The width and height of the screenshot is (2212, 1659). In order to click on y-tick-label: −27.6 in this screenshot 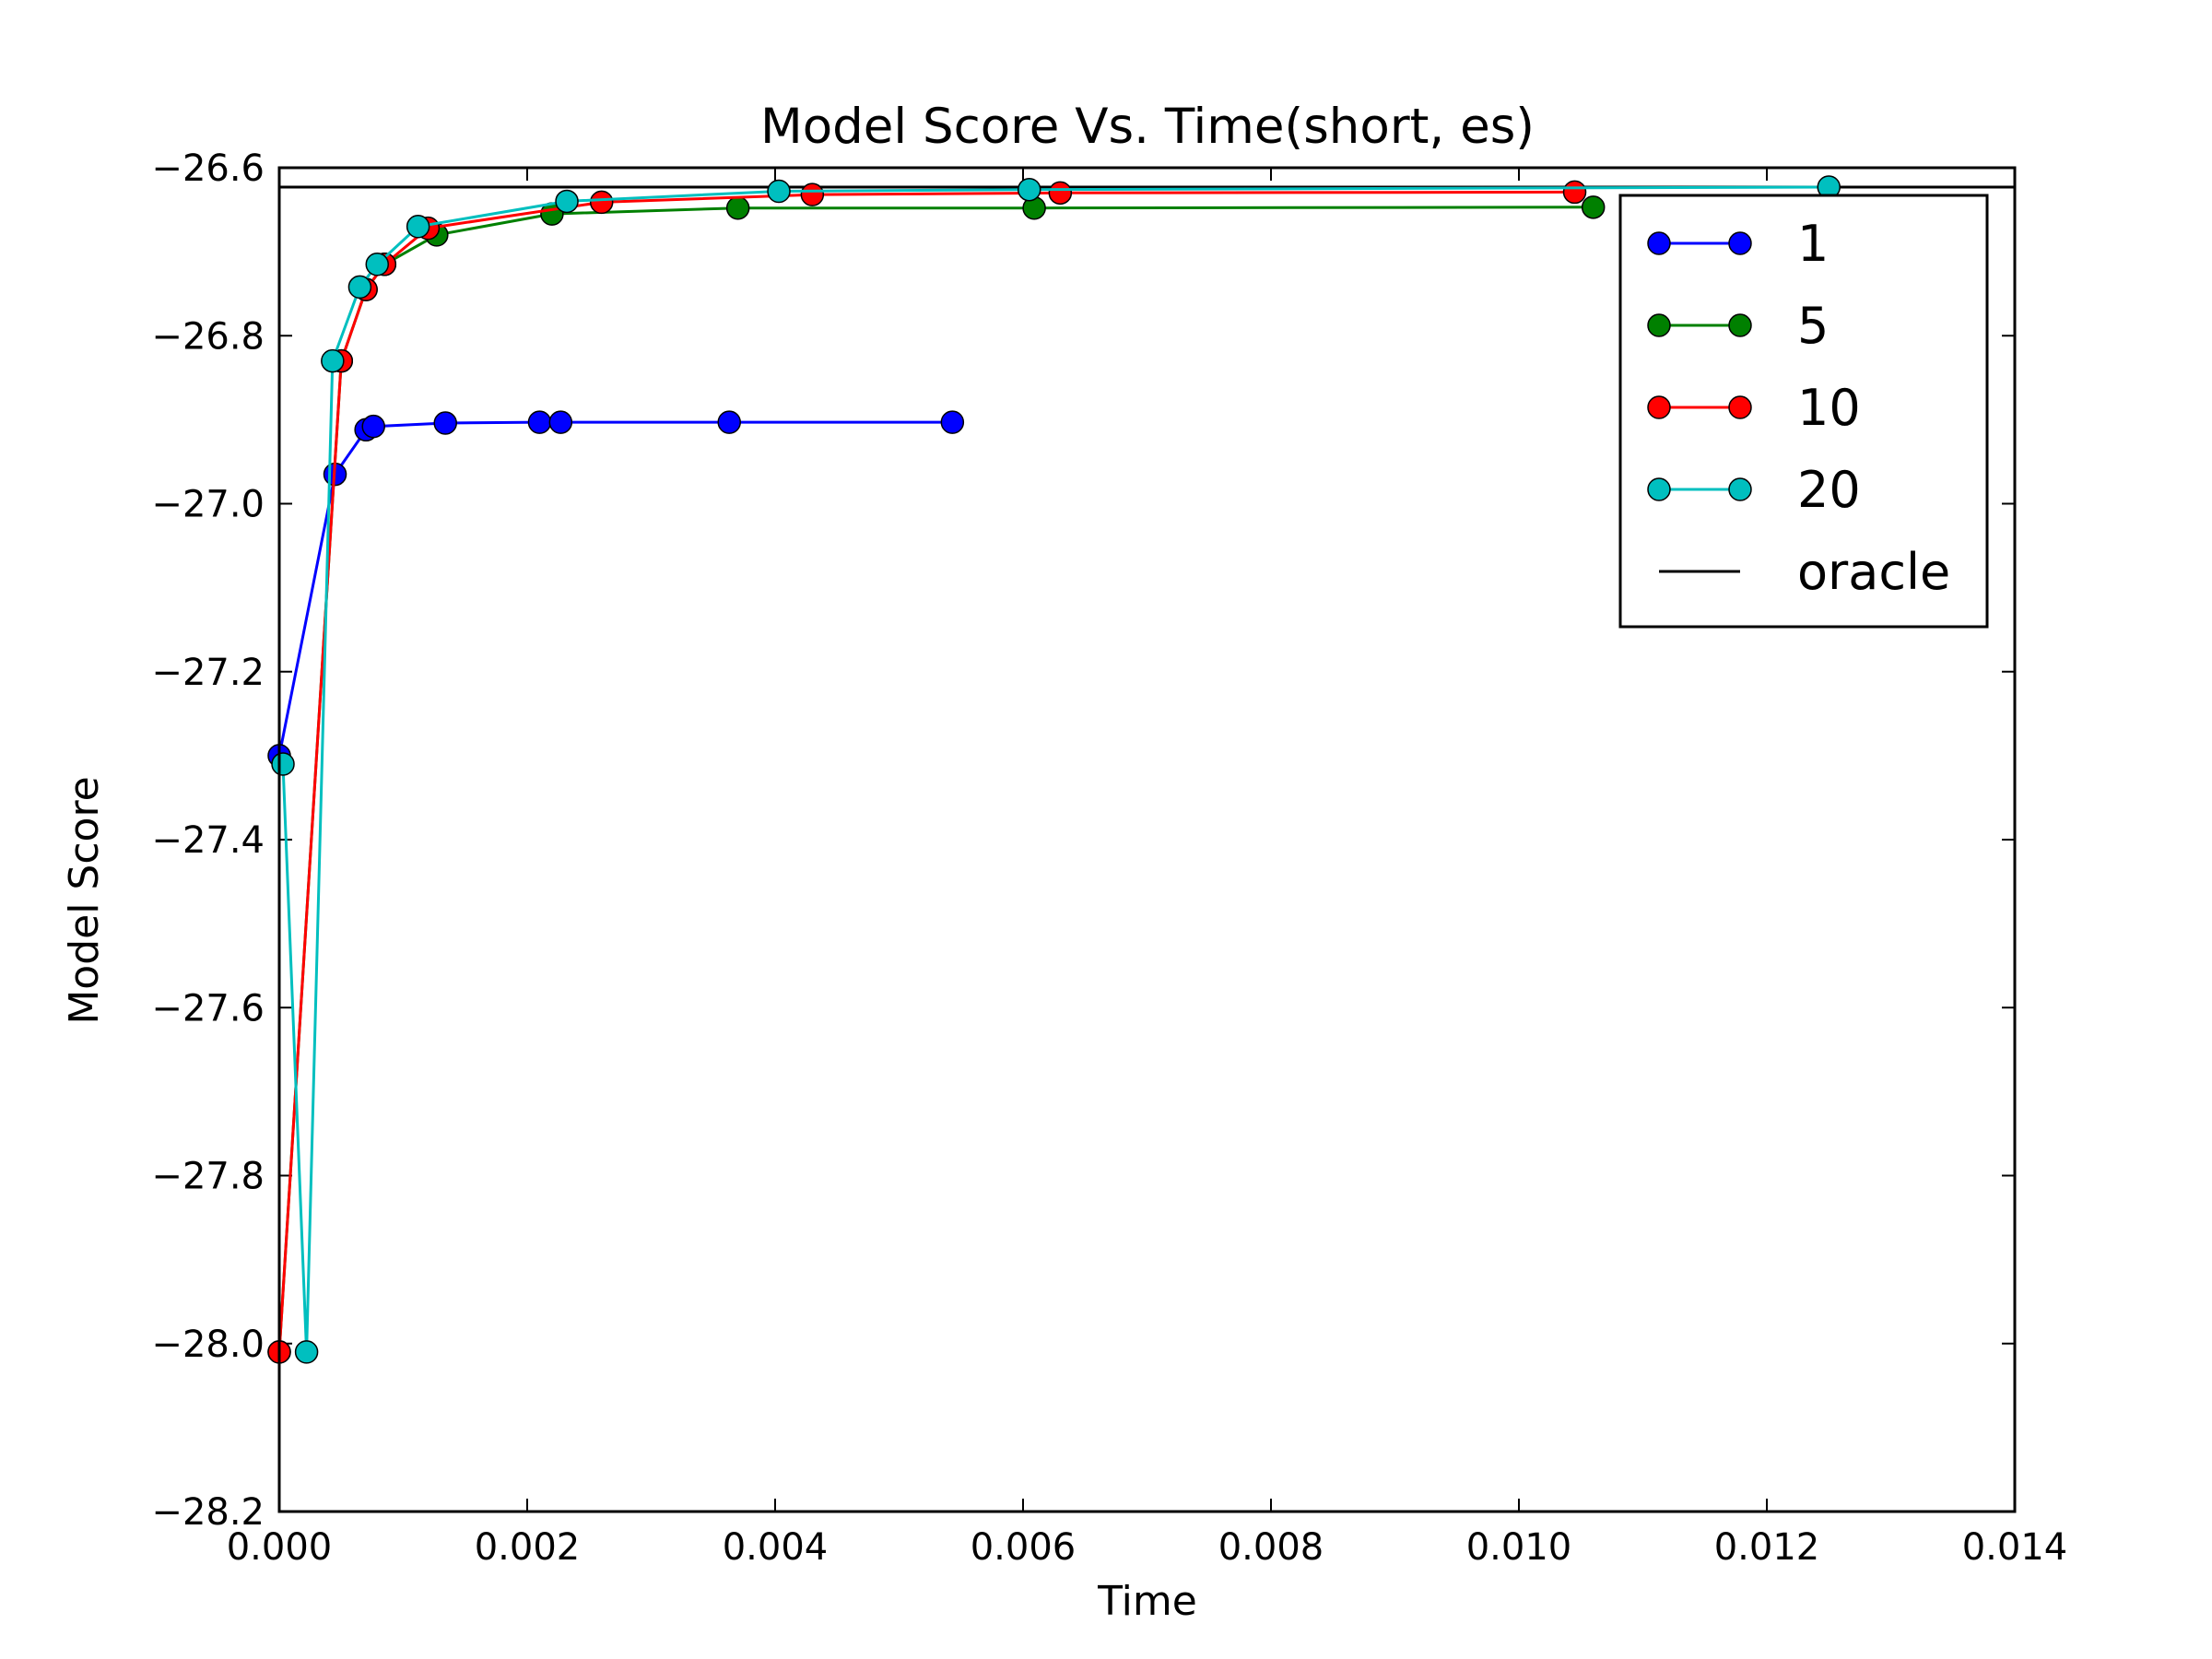, I will do `click(208, 1008)`.